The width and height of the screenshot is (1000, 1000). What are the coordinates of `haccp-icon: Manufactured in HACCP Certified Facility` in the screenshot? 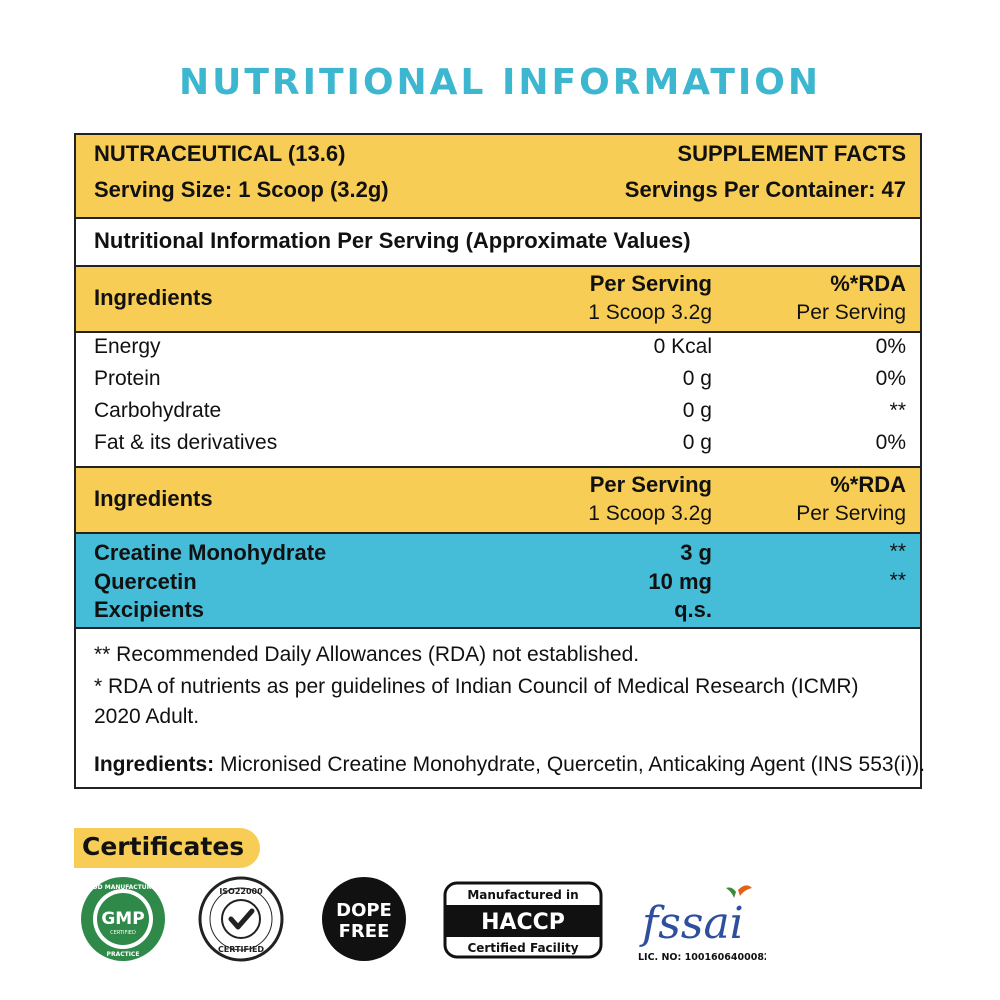 It's located at (523, 920).